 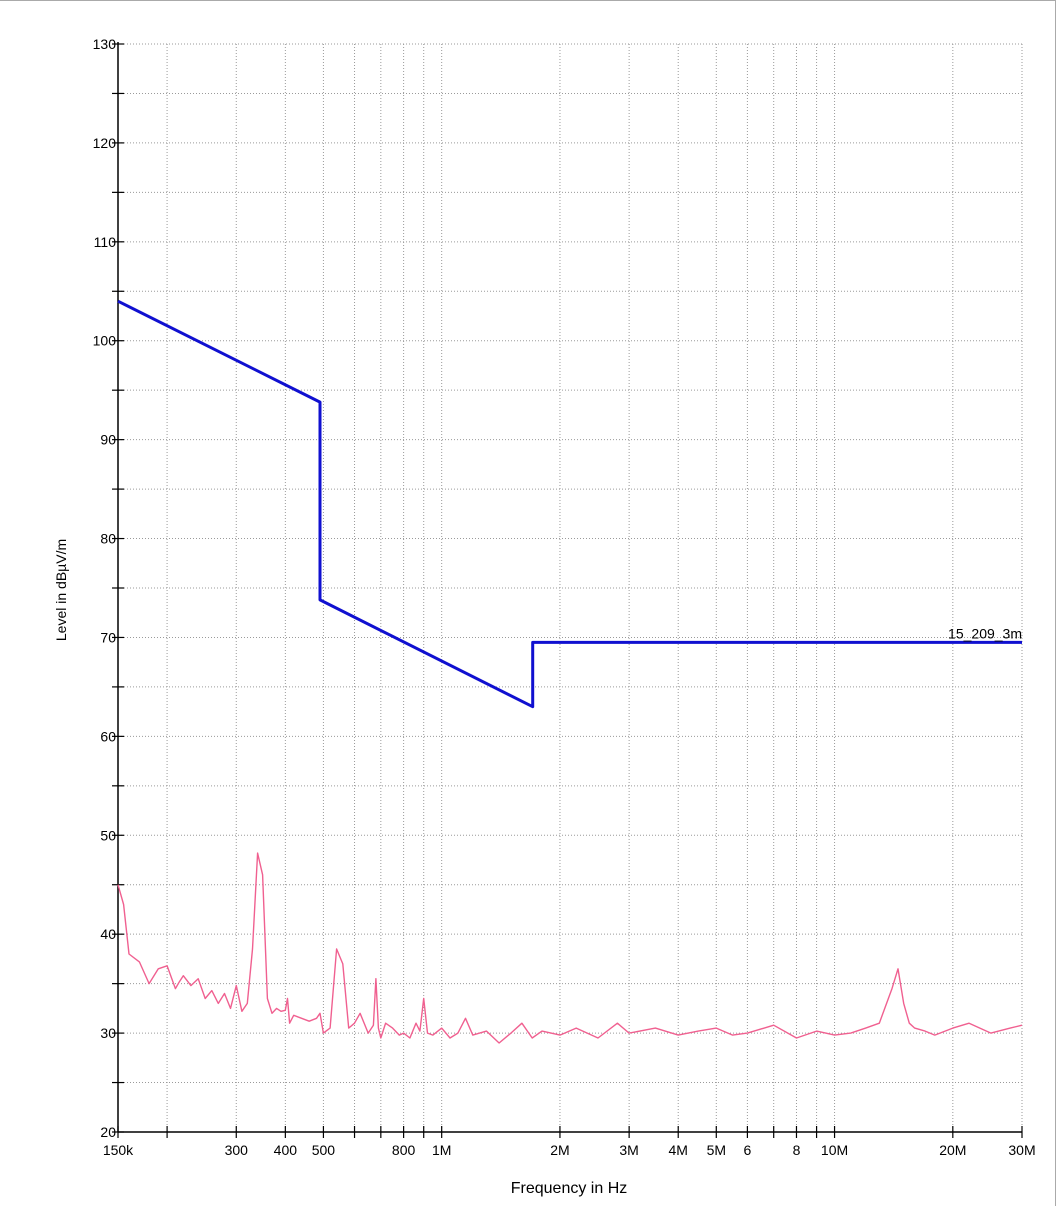 What do you see at coordinates (716, 1150) in the screenshot?
I see `x-tick-label: 5M` at bounding box center [716, 1150].